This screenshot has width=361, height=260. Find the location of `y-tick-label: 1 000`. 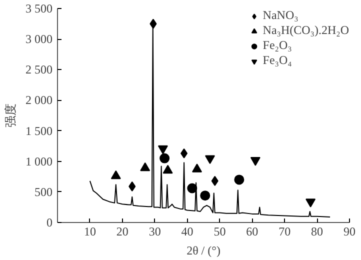

y-tick-label: 1 000 is located at coordinates (39, 161).